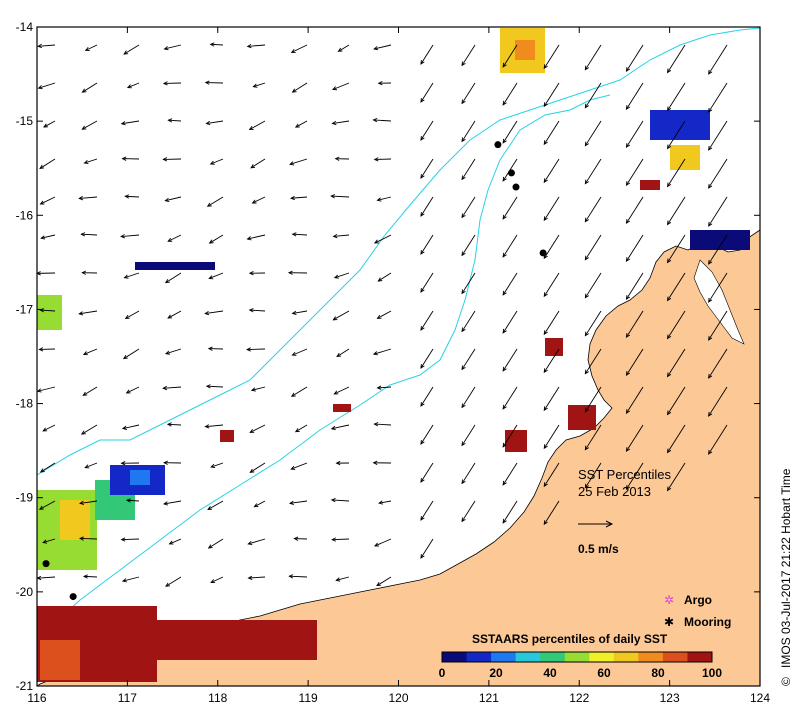  What do you see at coordinates (127, 698) in the screenshot?
I see `lon-tick-label: 117` at bounding box center [127, 698].